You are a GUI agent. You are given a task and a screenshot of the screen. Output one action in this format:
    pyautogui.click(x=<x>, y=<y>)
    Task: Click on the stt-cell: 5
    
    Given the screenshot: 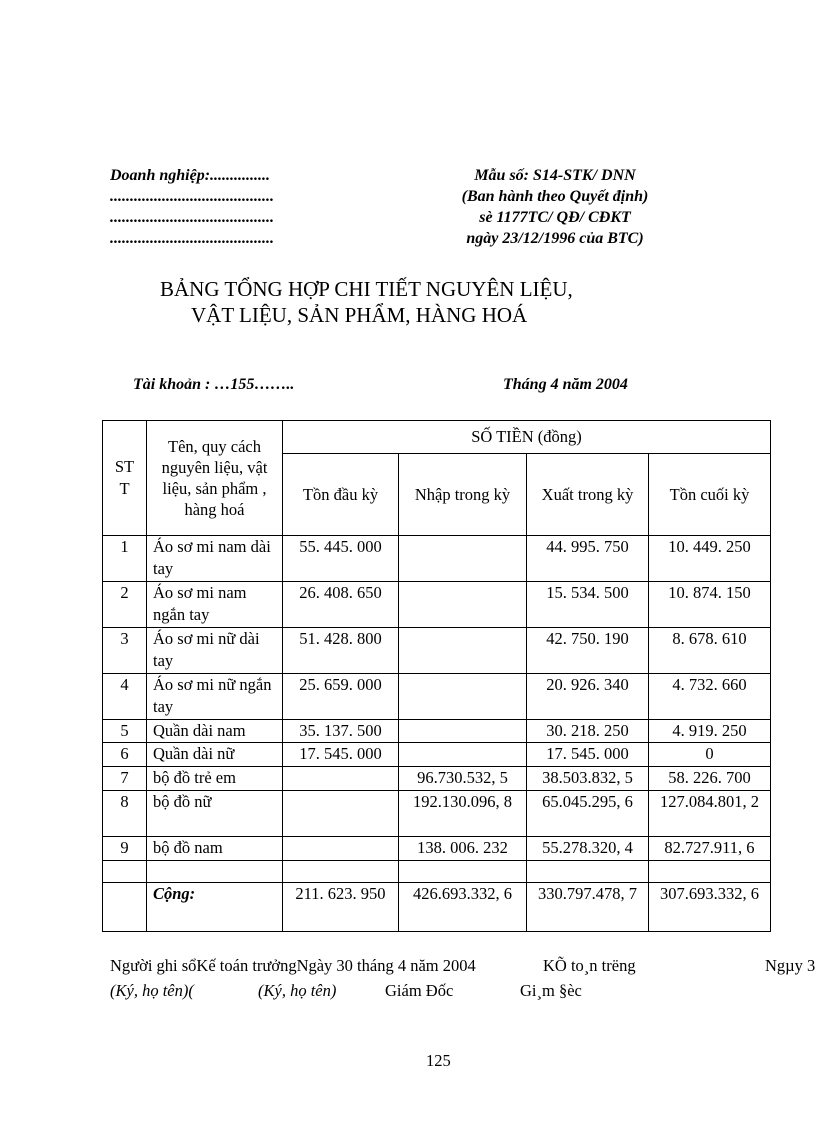 What is the action you would take?
    pyautogui.click(x=124, y=731)
    